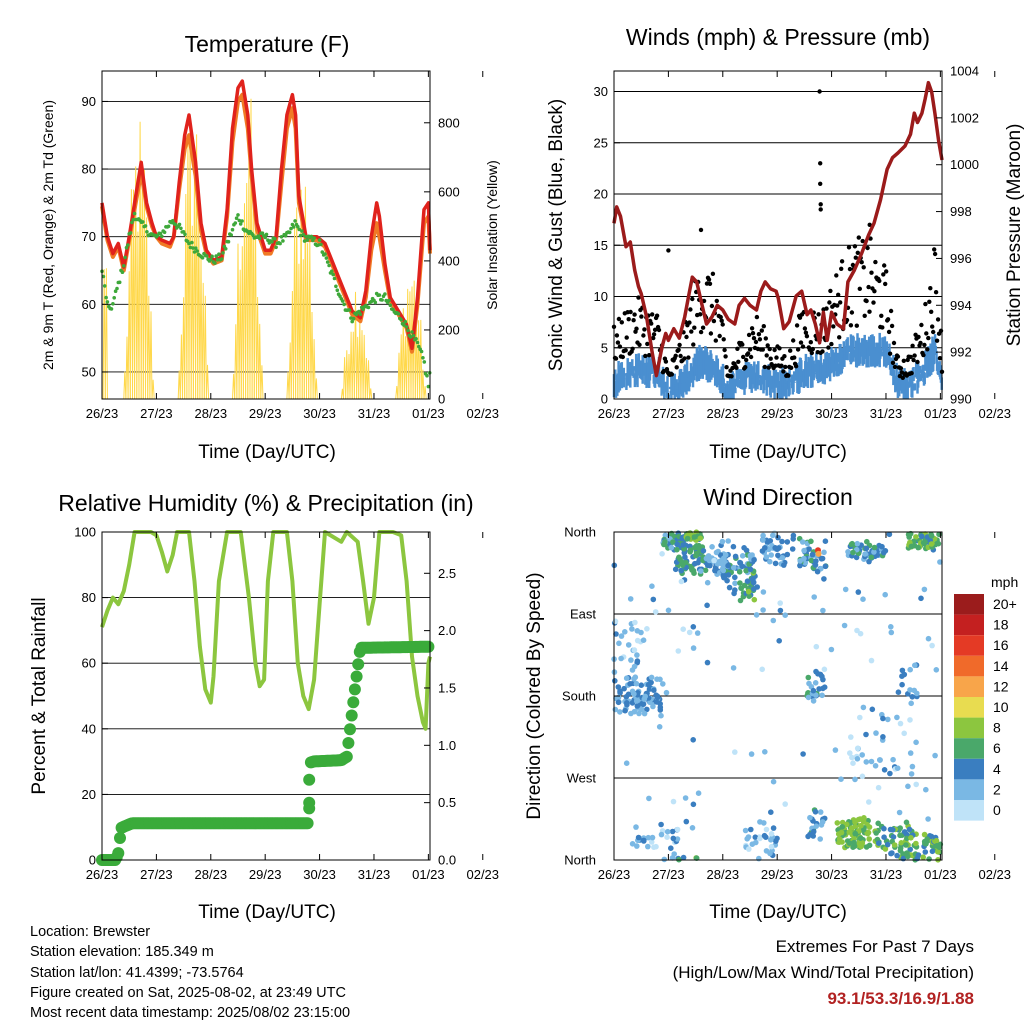 This screenshot has width=1024, height=1024. I want to click on y2-tick-label: 1.0, so click(447, 745).